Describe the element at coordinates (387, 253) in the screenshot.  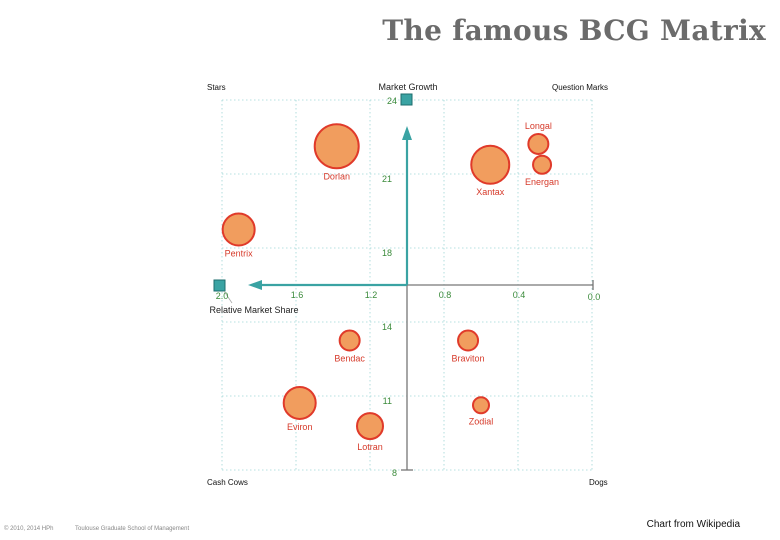
I see `y-tick-label: 18` at that location.